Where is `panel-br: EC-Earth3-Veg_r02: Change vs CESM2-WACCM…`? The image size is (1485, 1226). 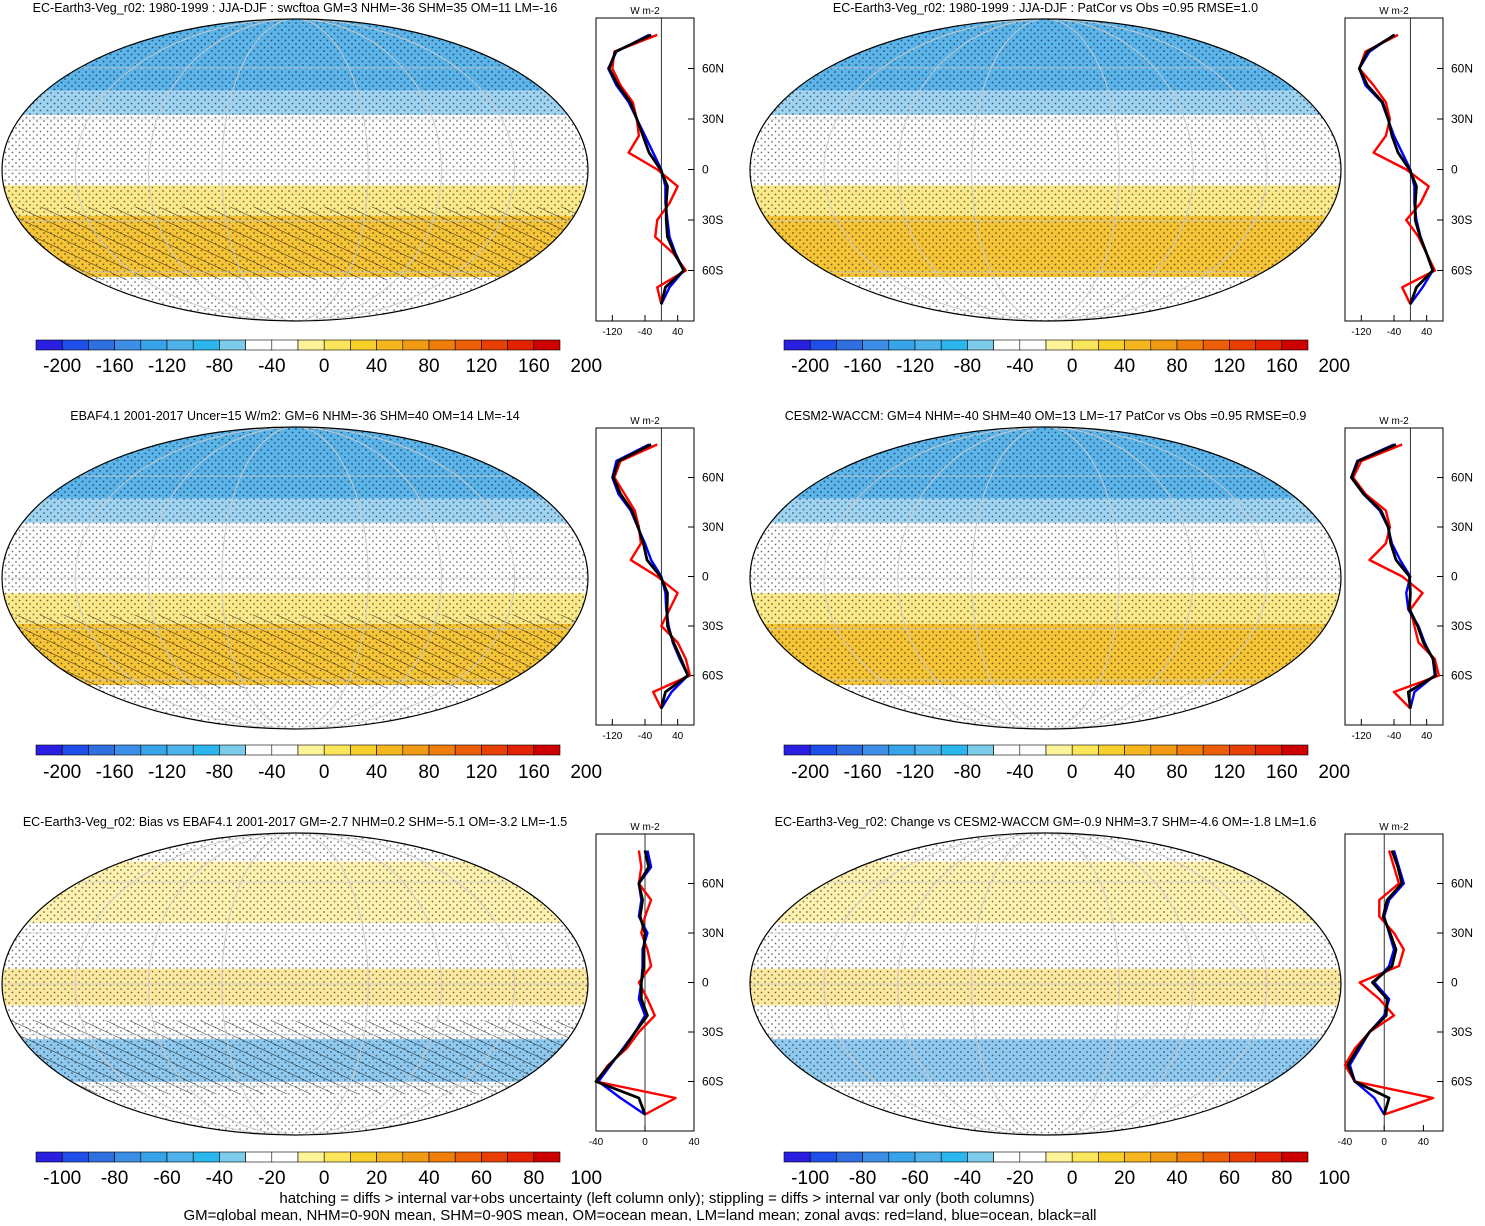 panel-br: EC-Earth3-Veg_r02: Change vs CESM2-WACCM… is located at coordinates (1111, 1002).